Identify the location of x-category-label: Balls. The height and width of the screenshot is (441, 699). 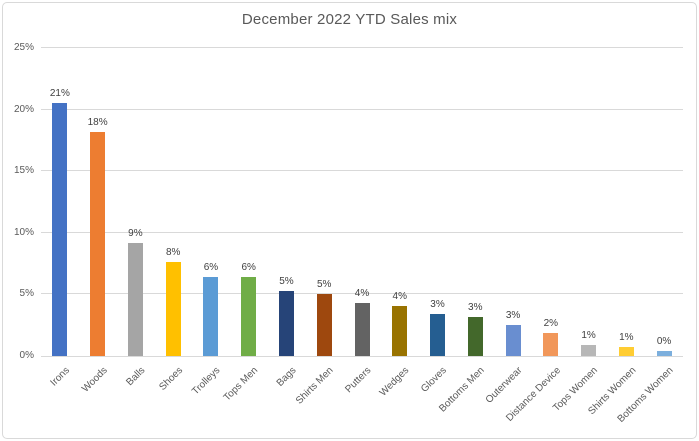
(136, 377).